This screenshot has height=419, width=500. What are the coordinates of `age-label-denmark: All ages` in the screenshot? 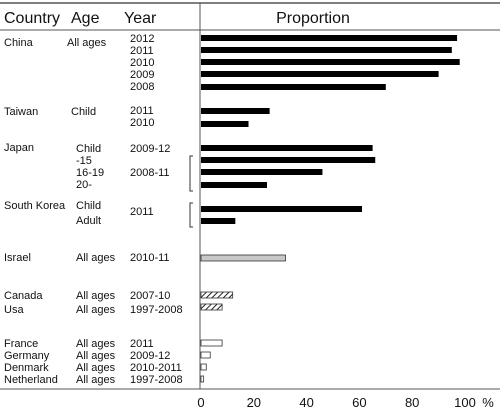 It's located at (96, 368).